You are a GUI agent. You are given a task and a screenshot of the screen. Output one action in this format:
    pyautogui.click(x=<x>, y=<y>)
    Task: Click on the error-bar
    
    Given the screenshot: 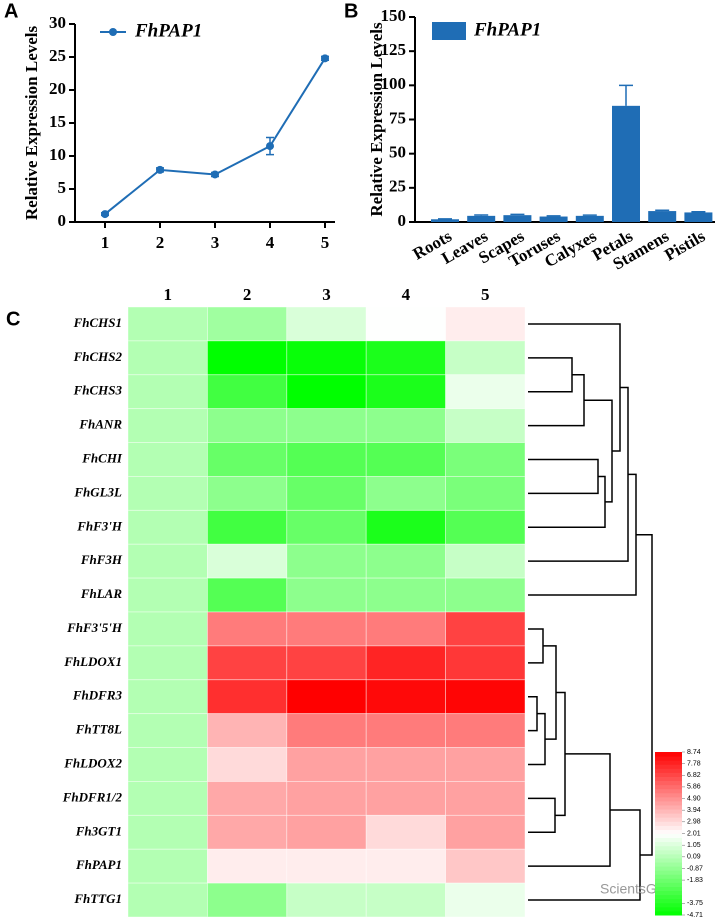 What is the action you would take?
    pyautogui.click(x=481, y=215)
    